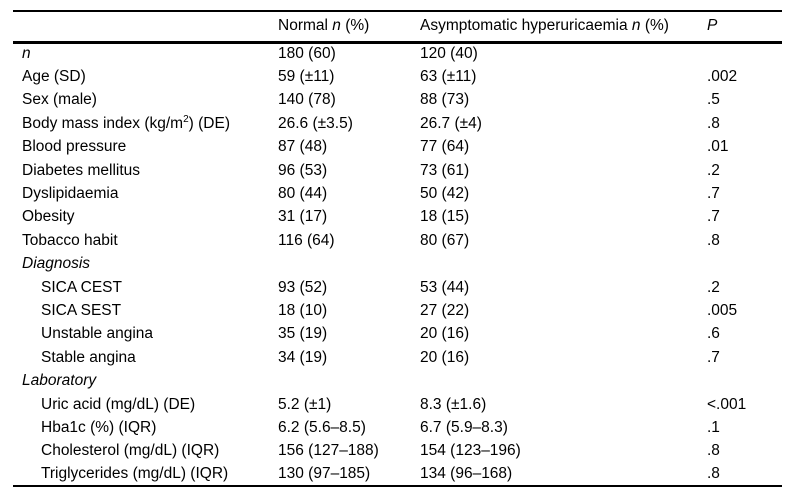 The height and width of the screenshot is (503, 791). I want to click on row-label: Laboratory, so click(59, 381).